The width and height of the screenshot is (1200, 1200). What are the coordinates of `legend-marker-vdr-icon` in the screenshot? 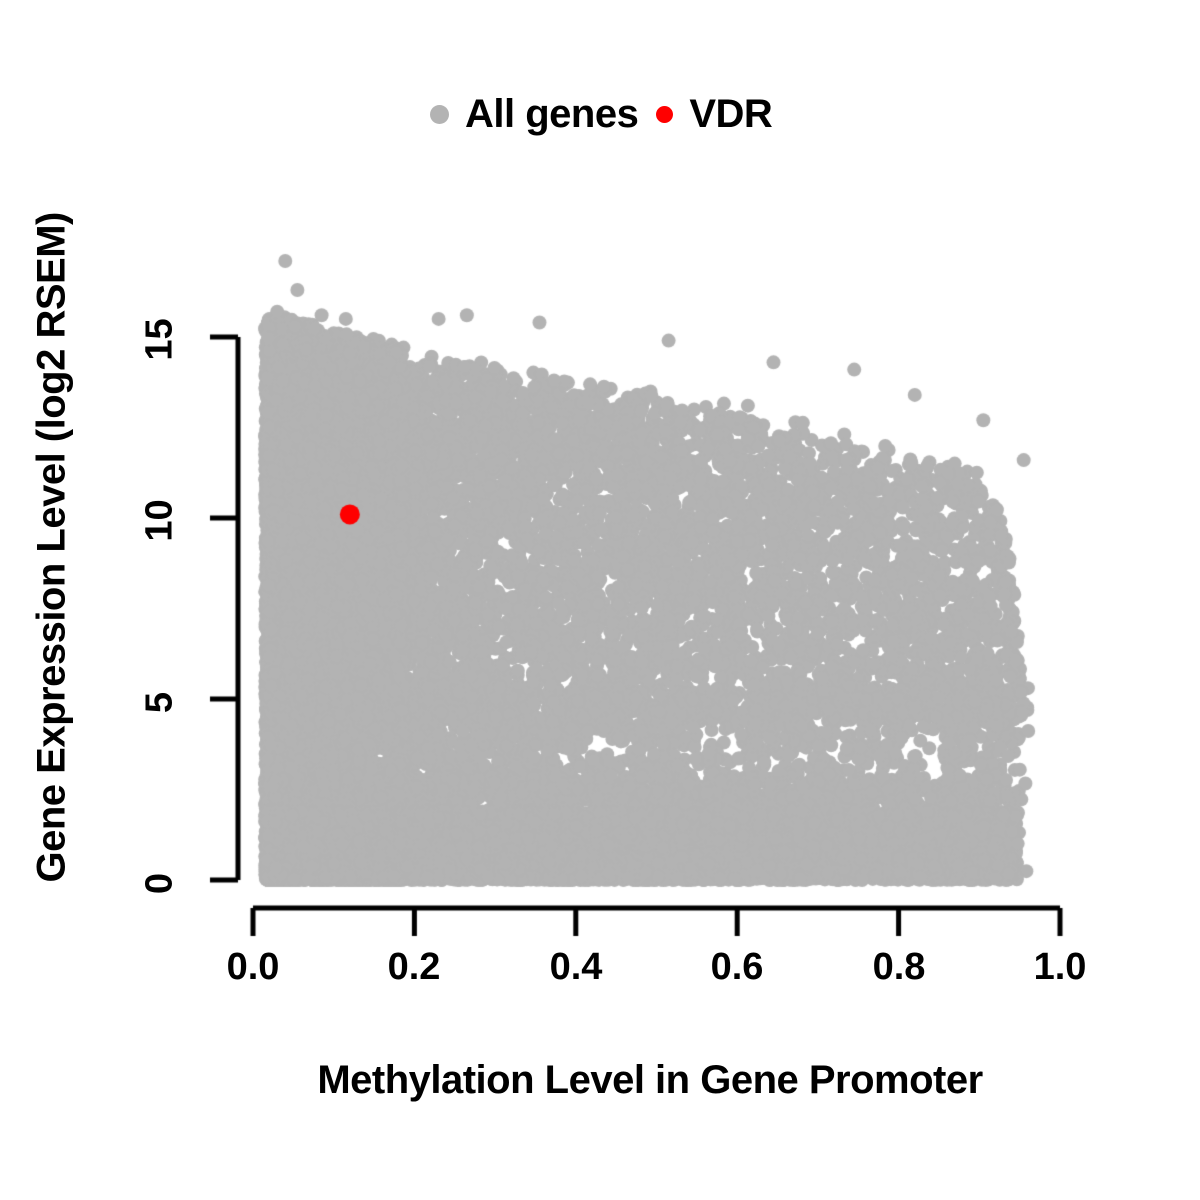 It's located at (665, 114).